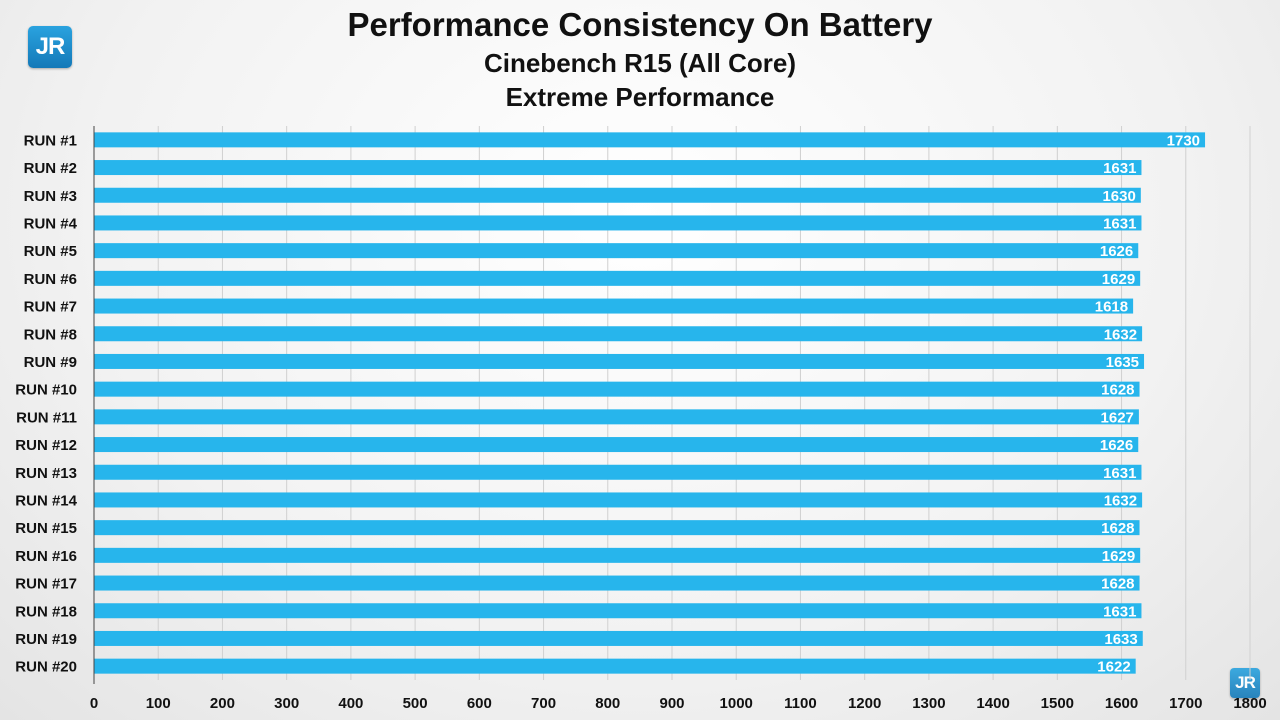  Describe the element at coordinates (800, 703) in the screenshot. I see `x-tick-label: 1100` at that location.